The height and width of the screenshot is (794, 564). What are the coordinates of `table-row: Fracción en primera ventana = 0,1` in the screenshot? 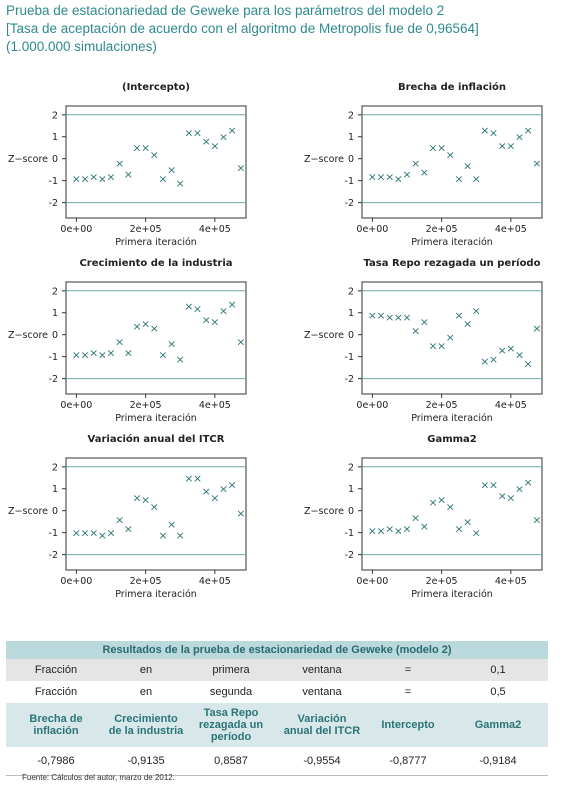 It's located at (277, 670).